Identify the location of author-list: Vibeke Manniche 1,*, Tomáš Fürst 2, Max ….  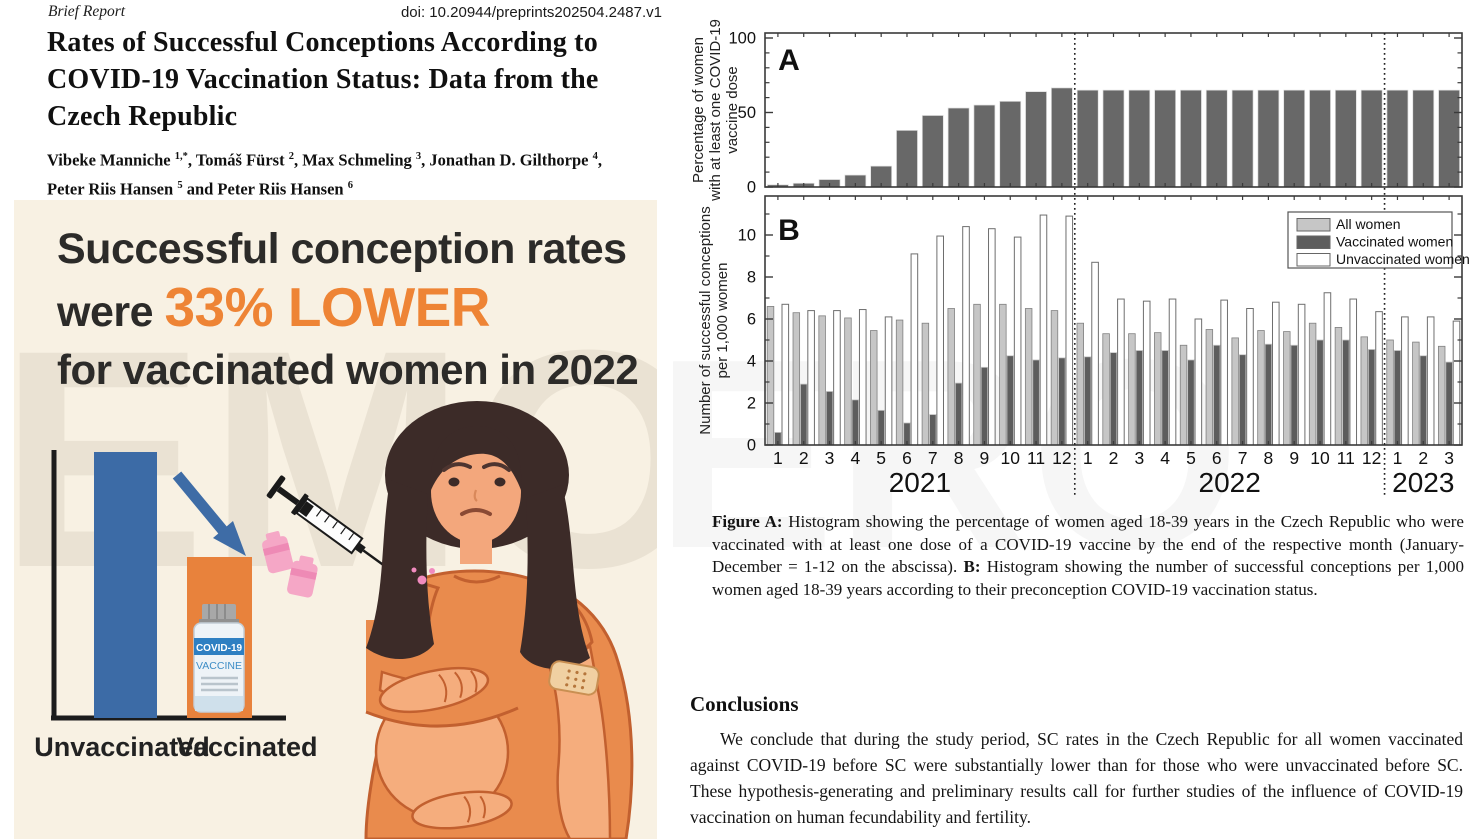
(352, 172).